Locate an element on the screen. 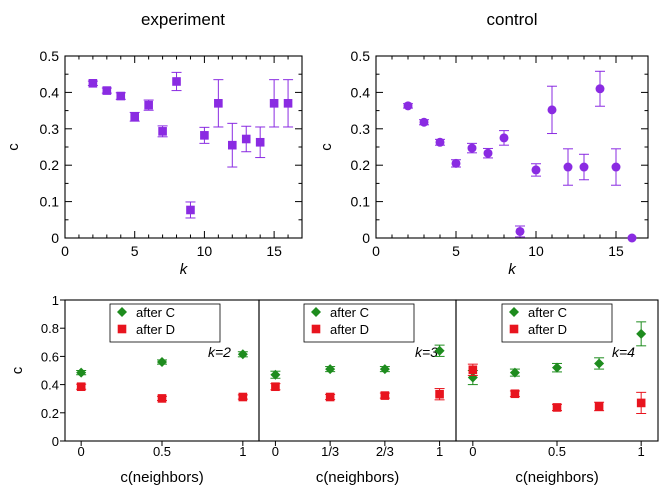 Image resolution: width=667 pixels, height=487 pixels. y-tick-label: 0.6 is located at coordinates (50, 356).